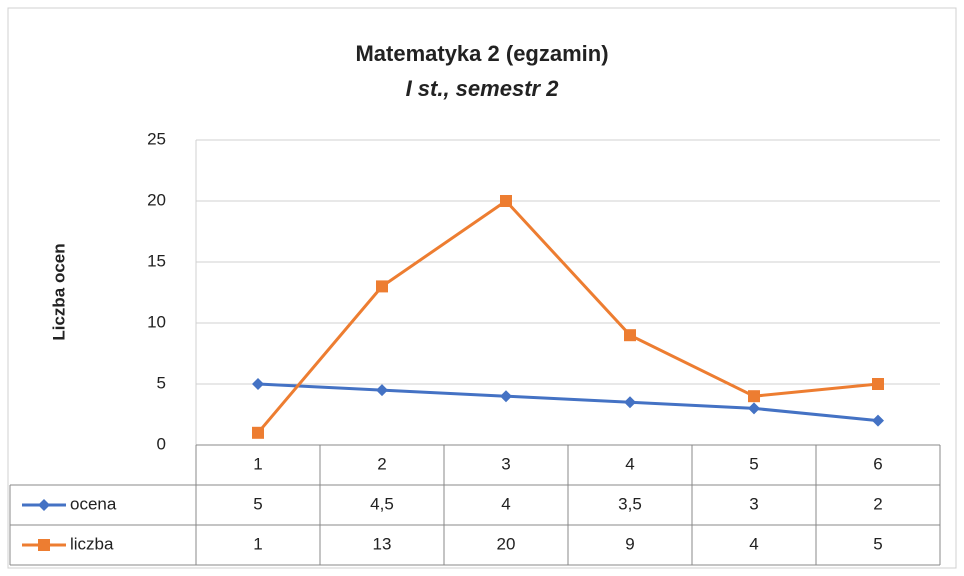 This screenshot has height=576, width=964. What do you see at coordinates (257, 543) in the screenshot?
I see `table-cell: 1` at bounding box center [257, 543].